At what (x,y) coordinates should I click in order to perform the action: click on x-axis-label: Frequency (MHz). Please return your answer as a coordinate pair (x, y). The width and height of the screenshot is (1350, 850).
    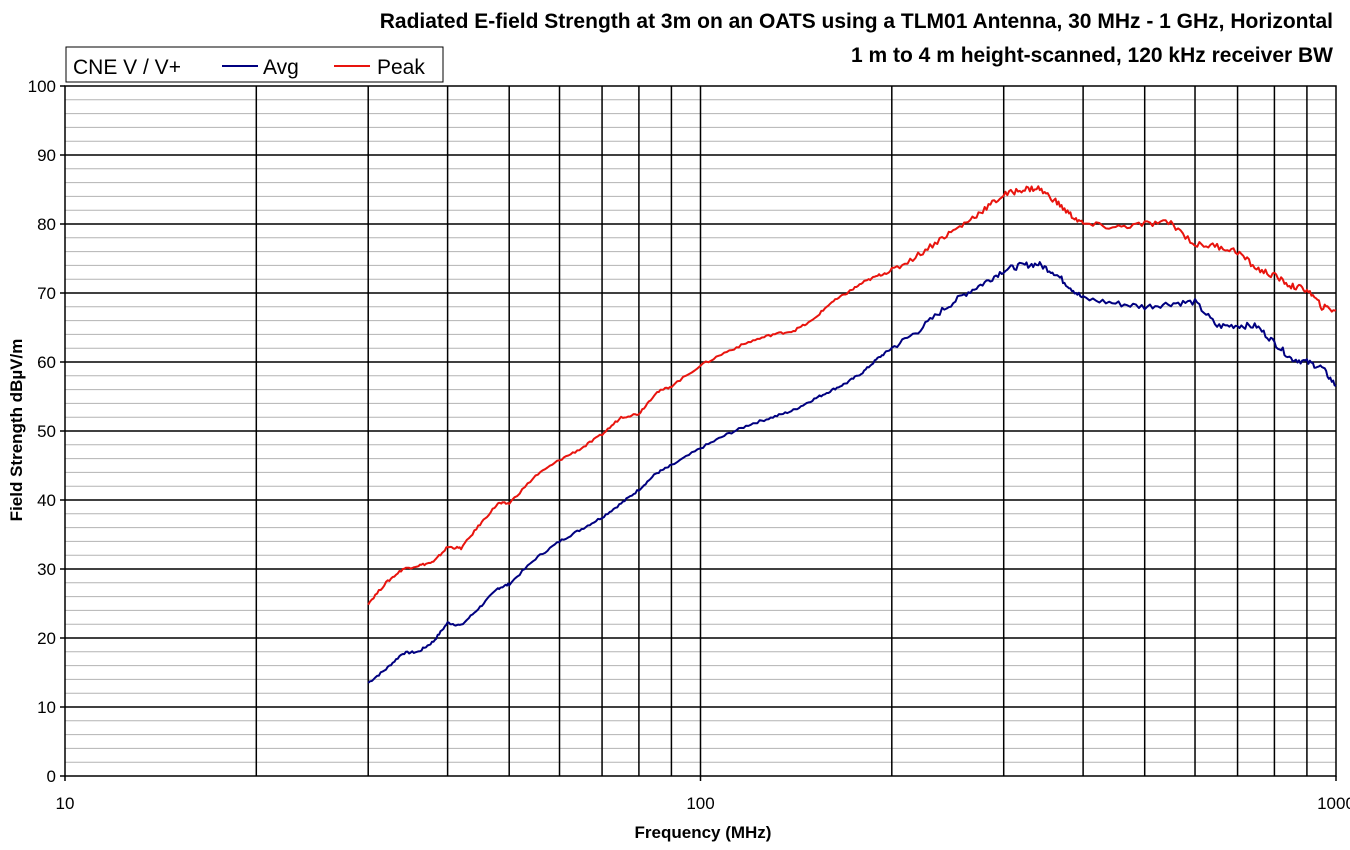
    Looking at the image, I should click on (703, 832).